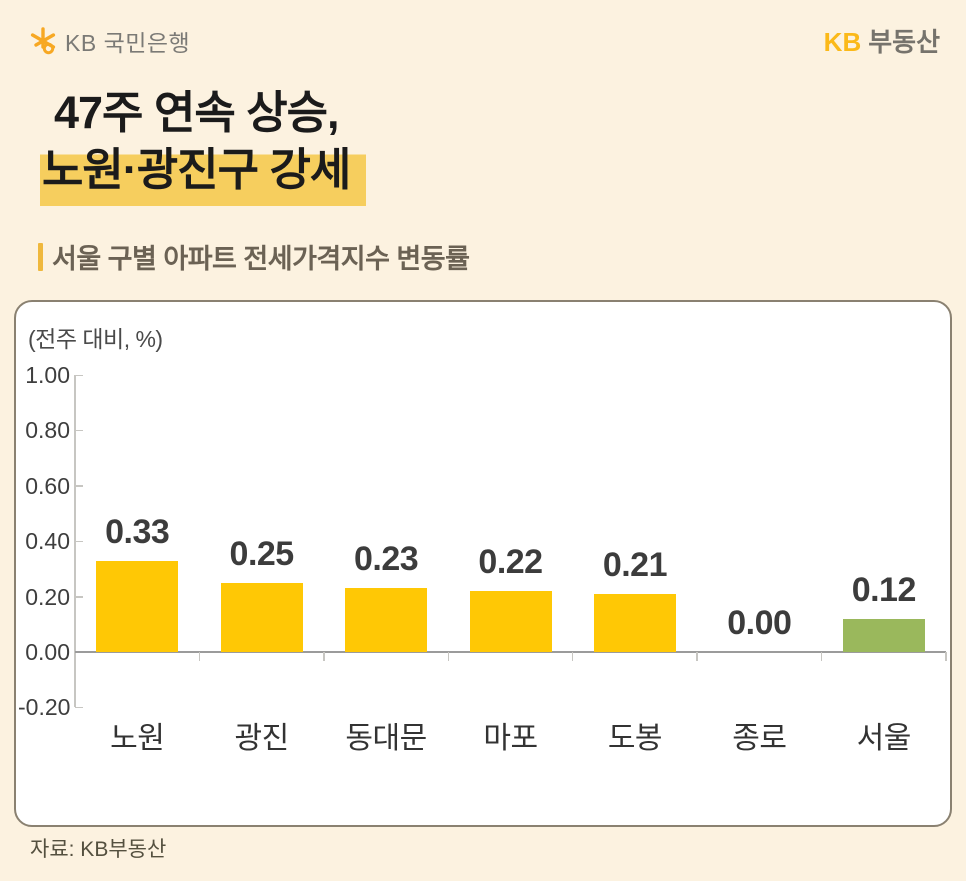  I want to click on header-logo: KB 국민은행, so click(109, 41).